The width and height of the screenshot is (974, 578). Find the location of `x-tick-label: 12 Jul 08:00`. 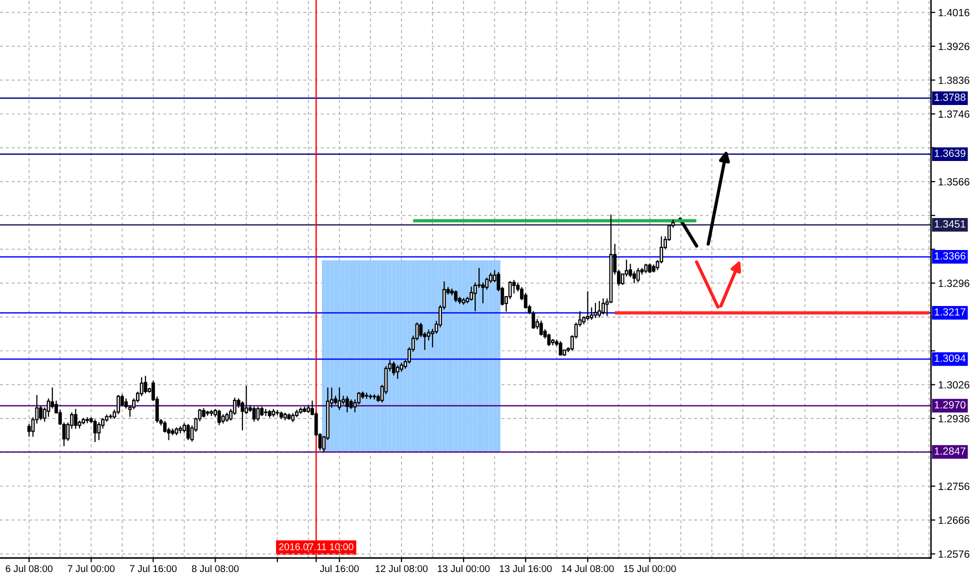

x-tick-label: 12 Jul 08:00 is located at coordinates (402, 568).